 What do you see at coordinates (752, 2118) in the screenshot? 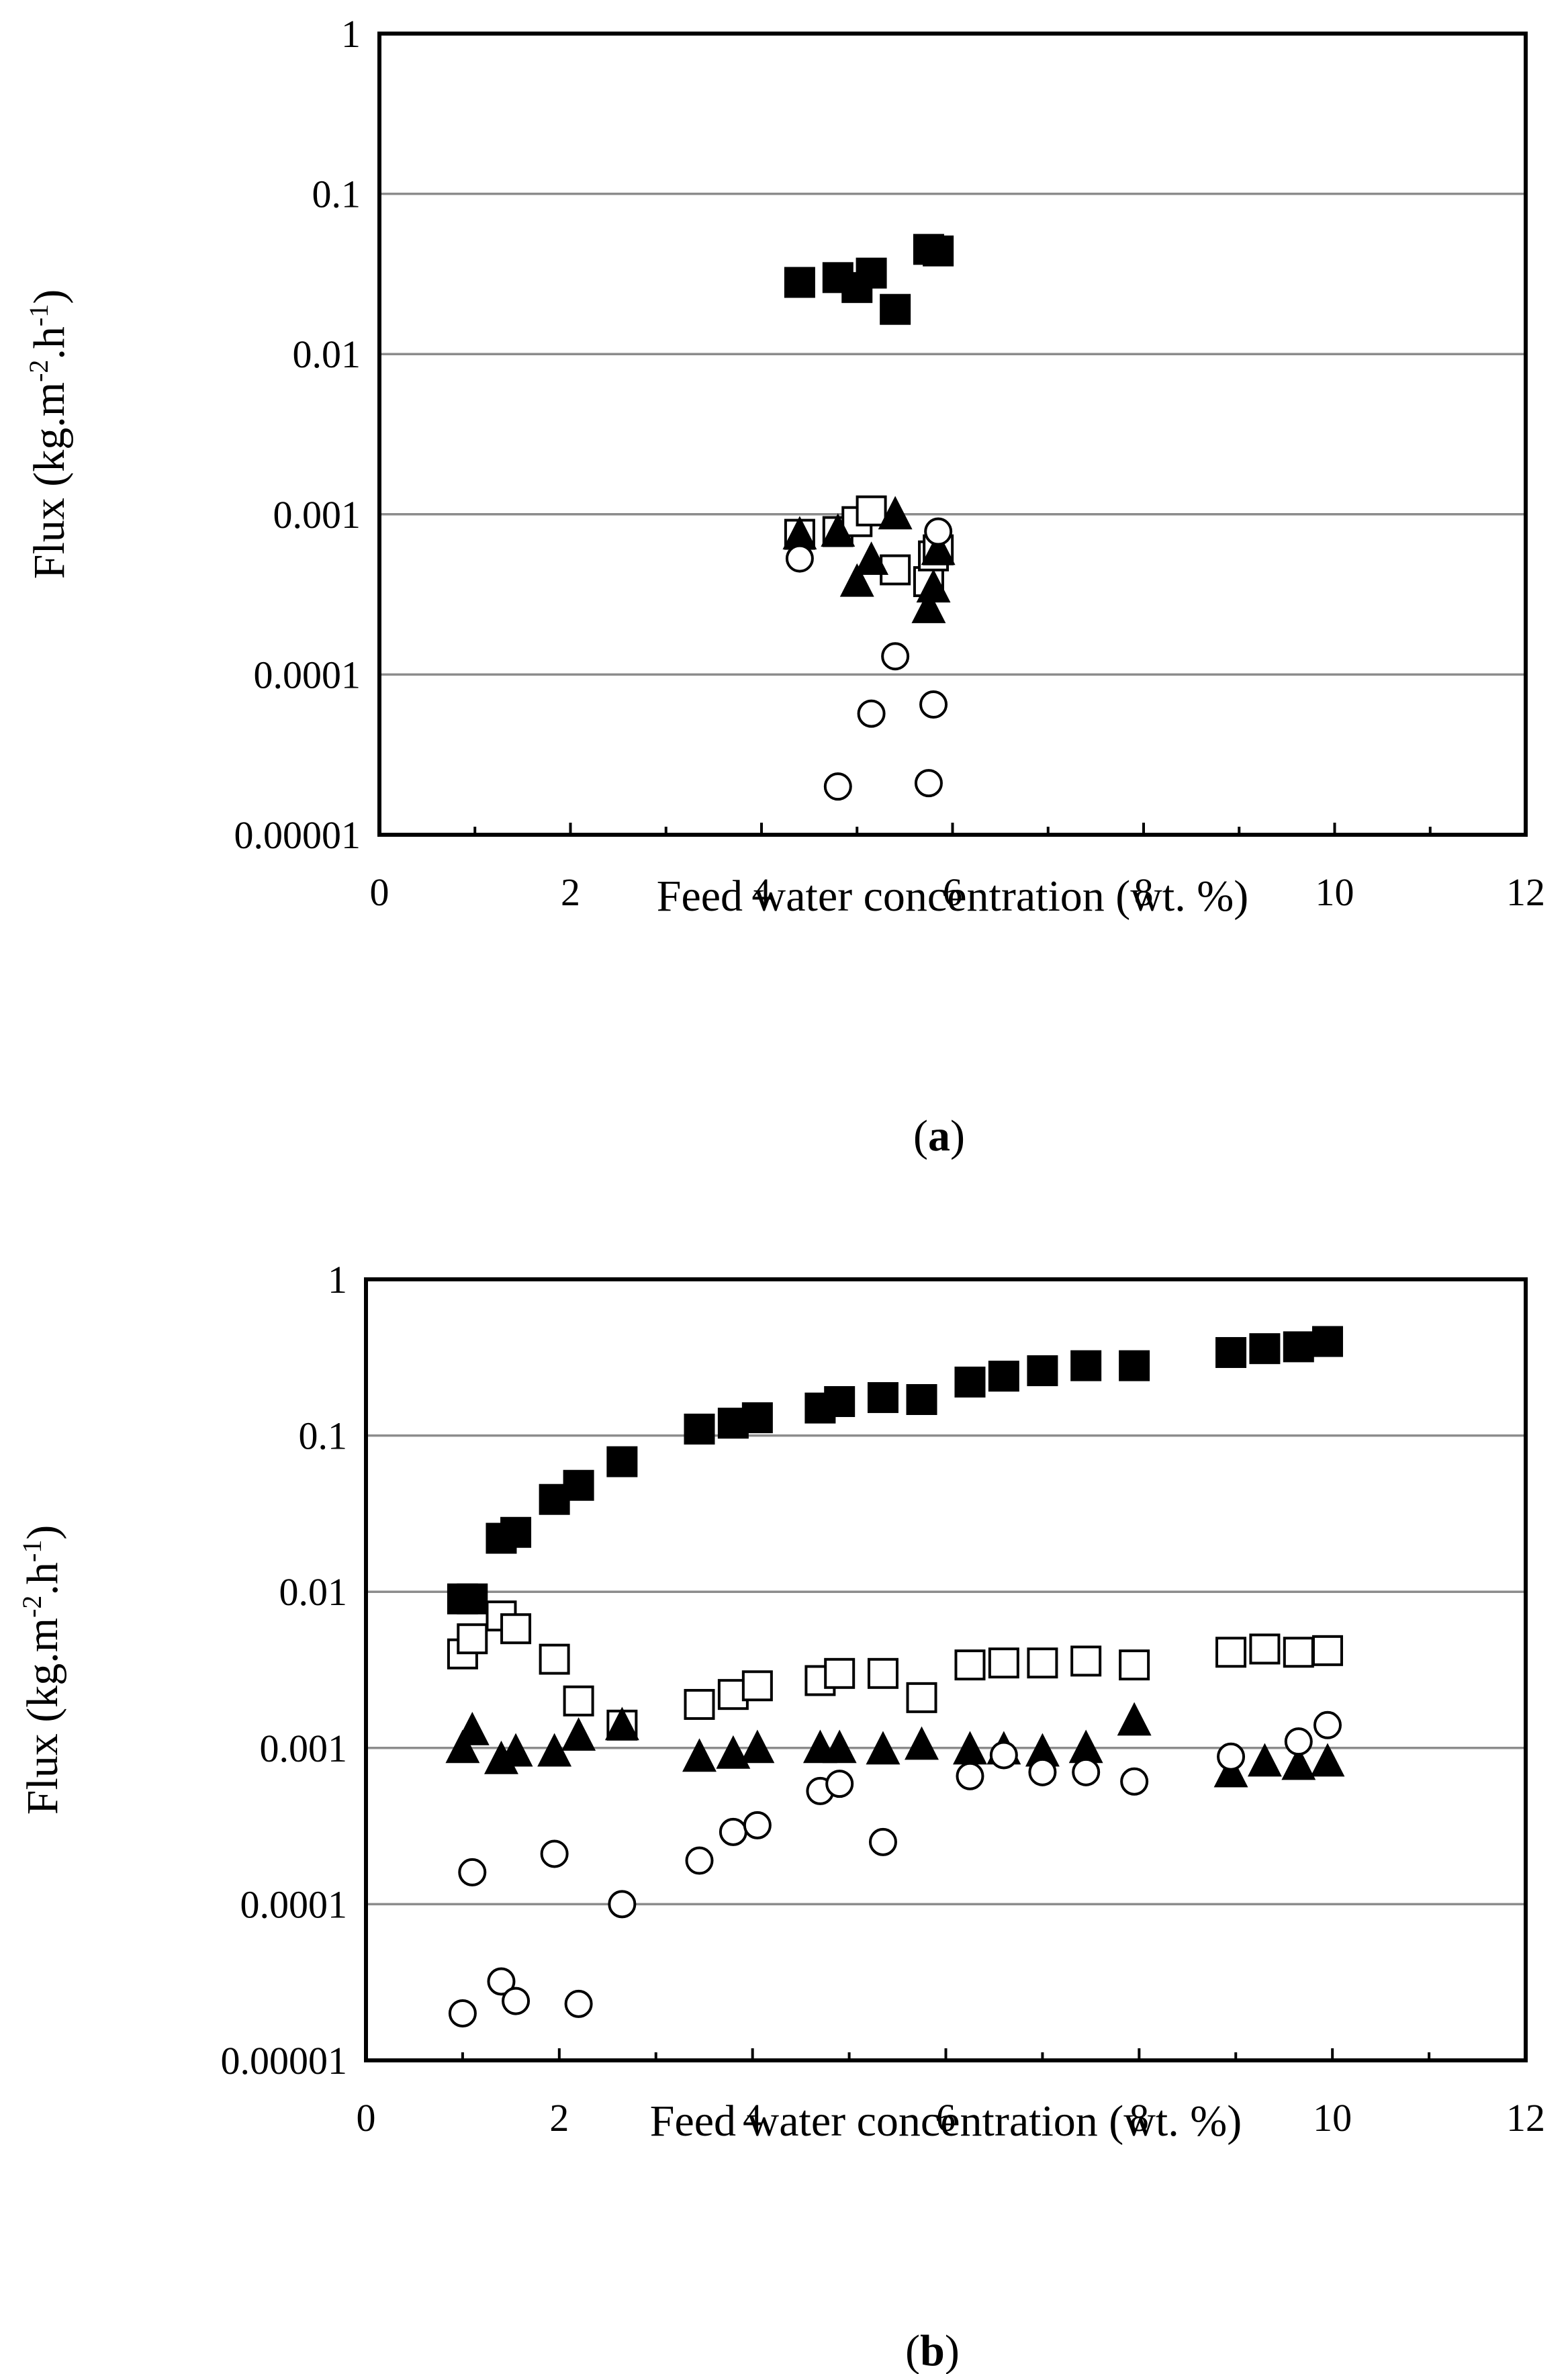
I see `x-tick-label: 4` at bounding box center [752, 2118].